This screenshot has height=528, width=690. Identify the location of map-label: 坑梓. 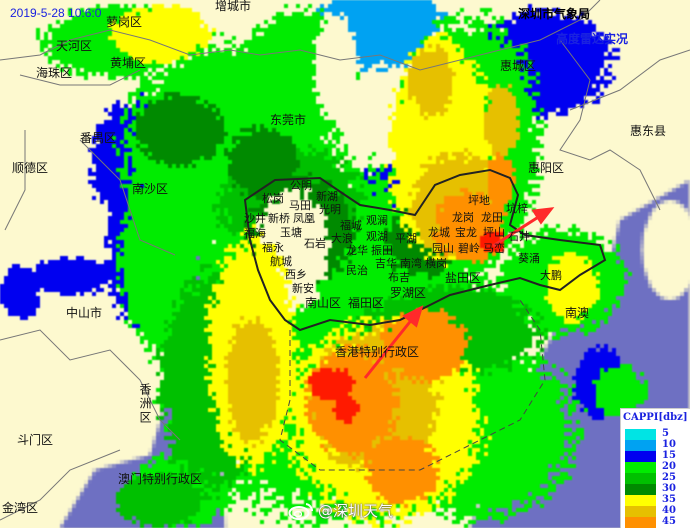
(517, 208).